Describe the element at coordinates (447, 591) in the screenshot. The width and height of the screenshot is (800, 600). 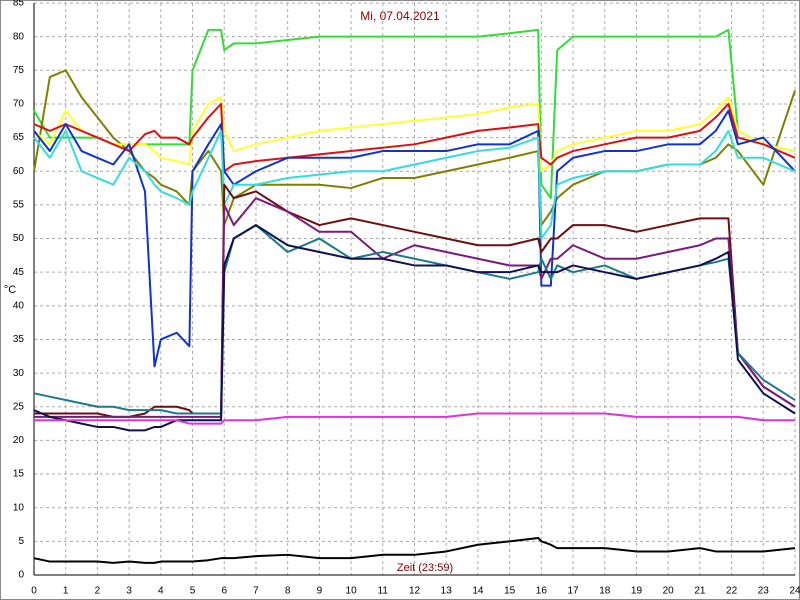
I see `x-tick-label: 13` at that location.